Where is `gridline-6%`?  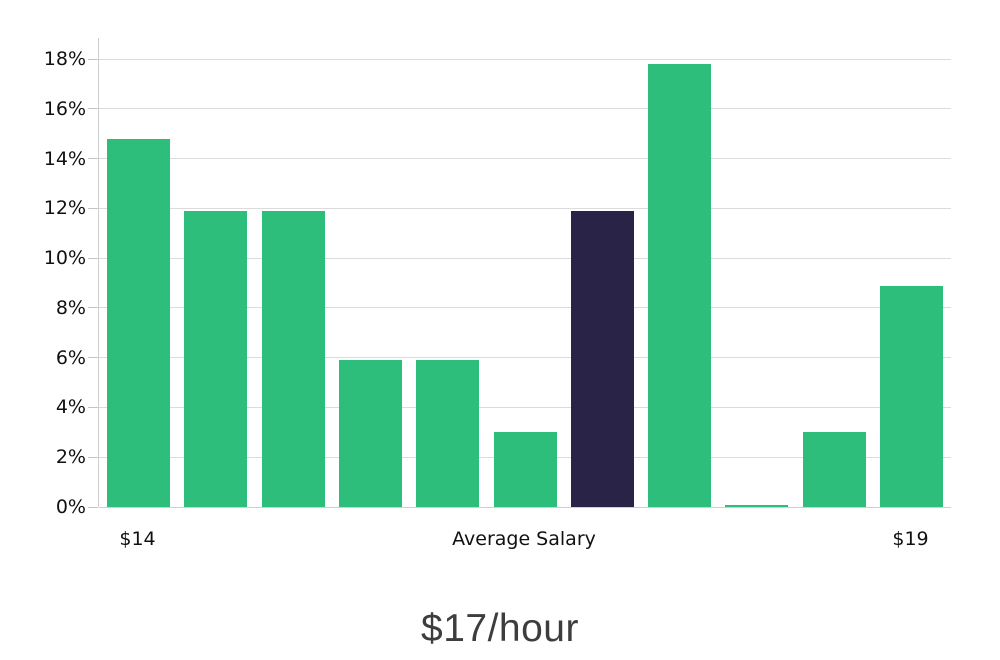 gridline-6% is located at coordinates (525, 358).